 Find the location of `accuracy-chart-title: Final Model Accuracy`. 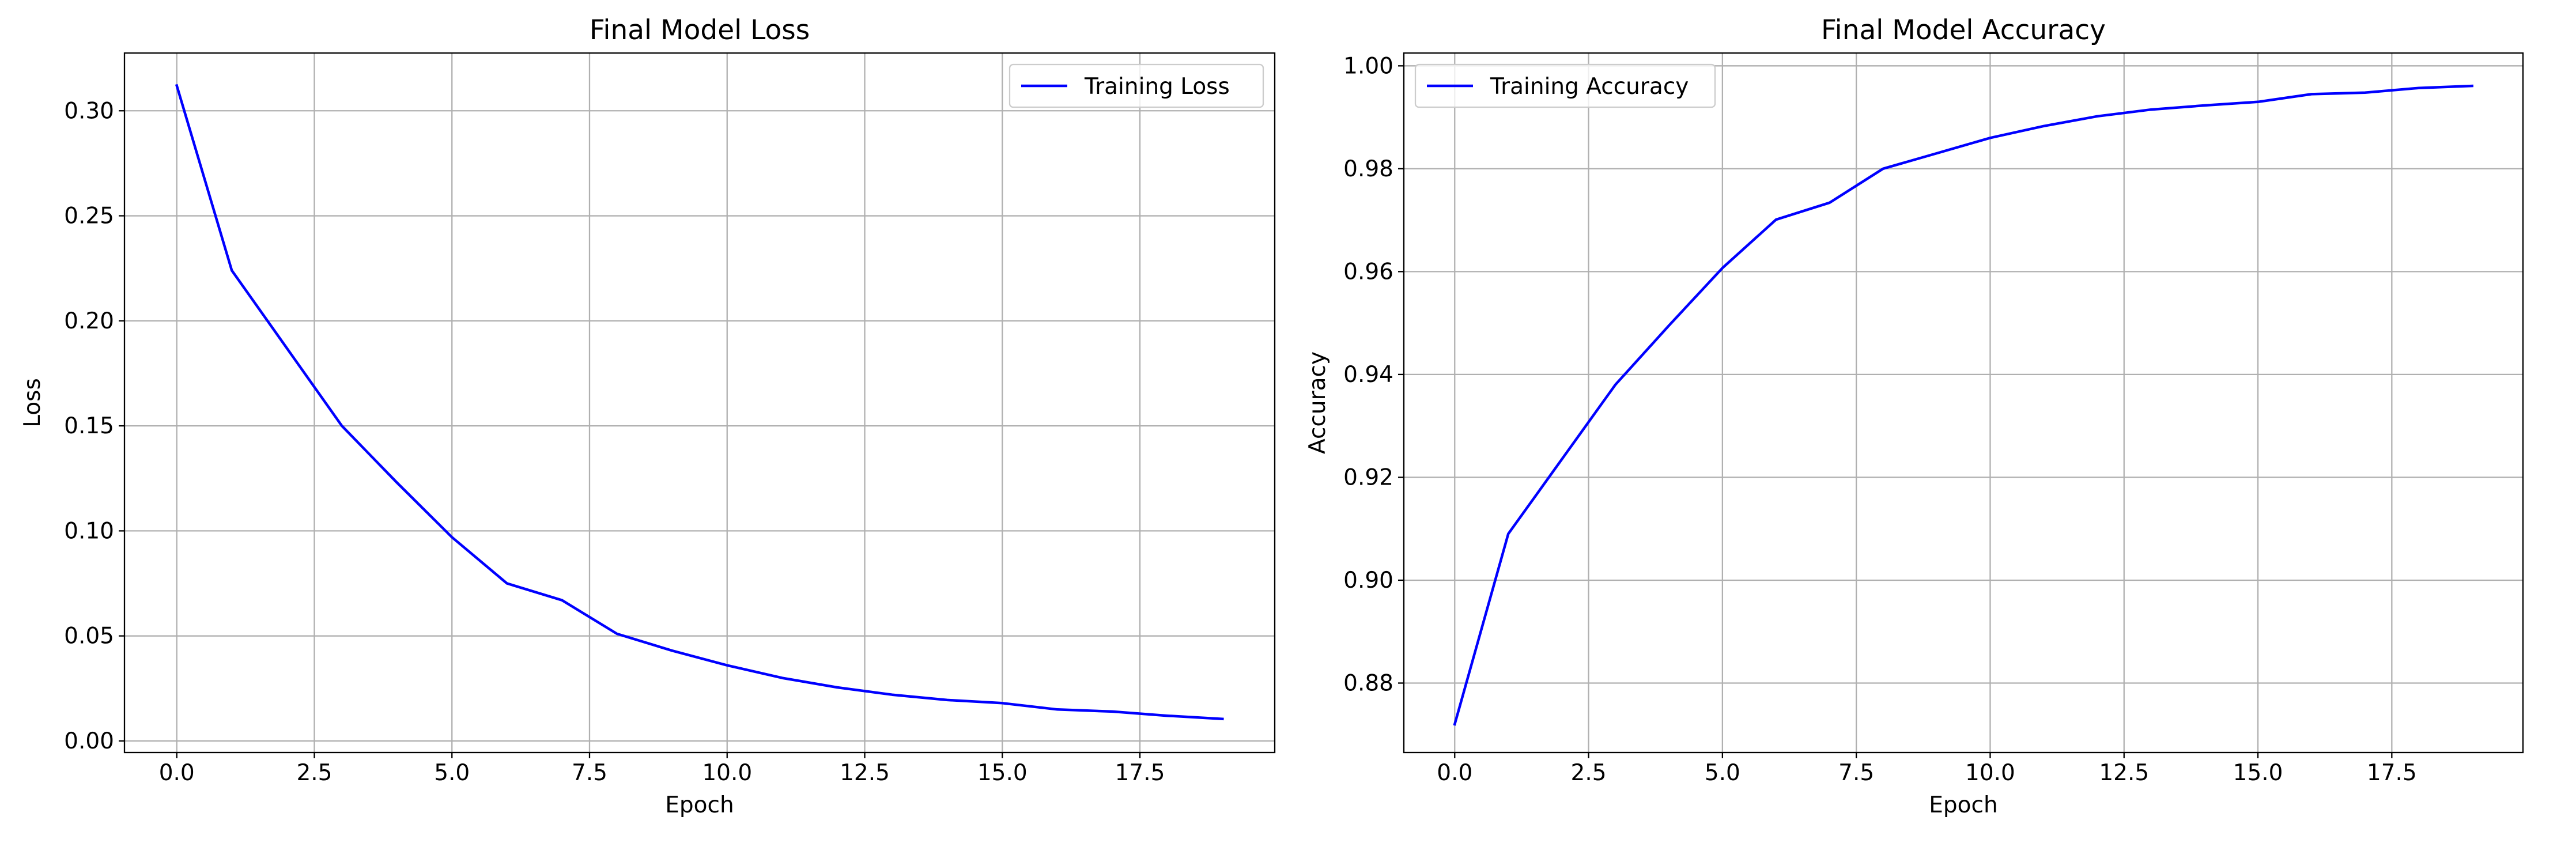

accuracy-chart-title: Final Model Accuracy is located at coordinates (1963, 30).